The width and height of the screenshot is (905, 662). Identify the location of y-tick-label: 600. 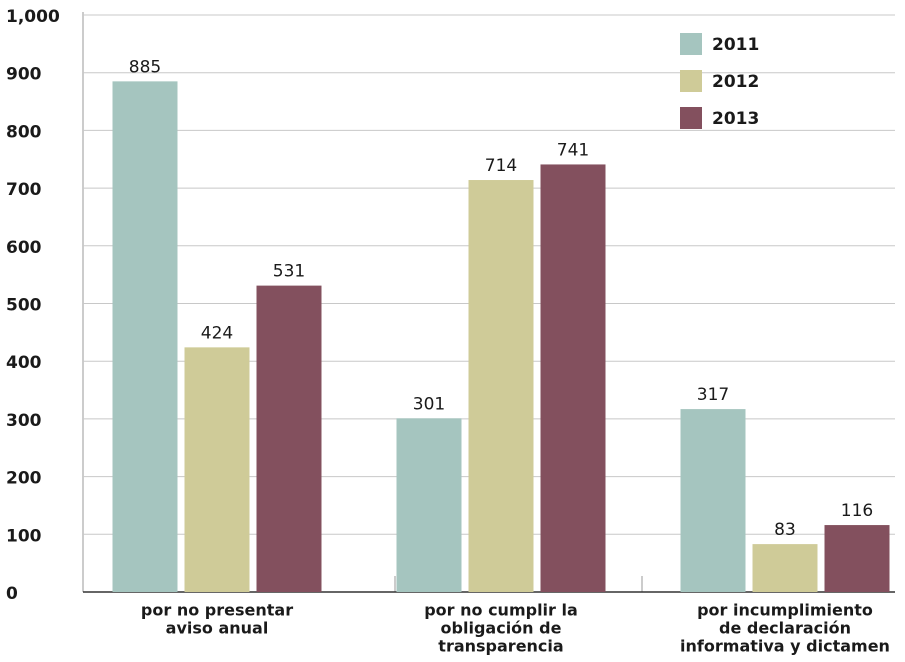
(24, 248).